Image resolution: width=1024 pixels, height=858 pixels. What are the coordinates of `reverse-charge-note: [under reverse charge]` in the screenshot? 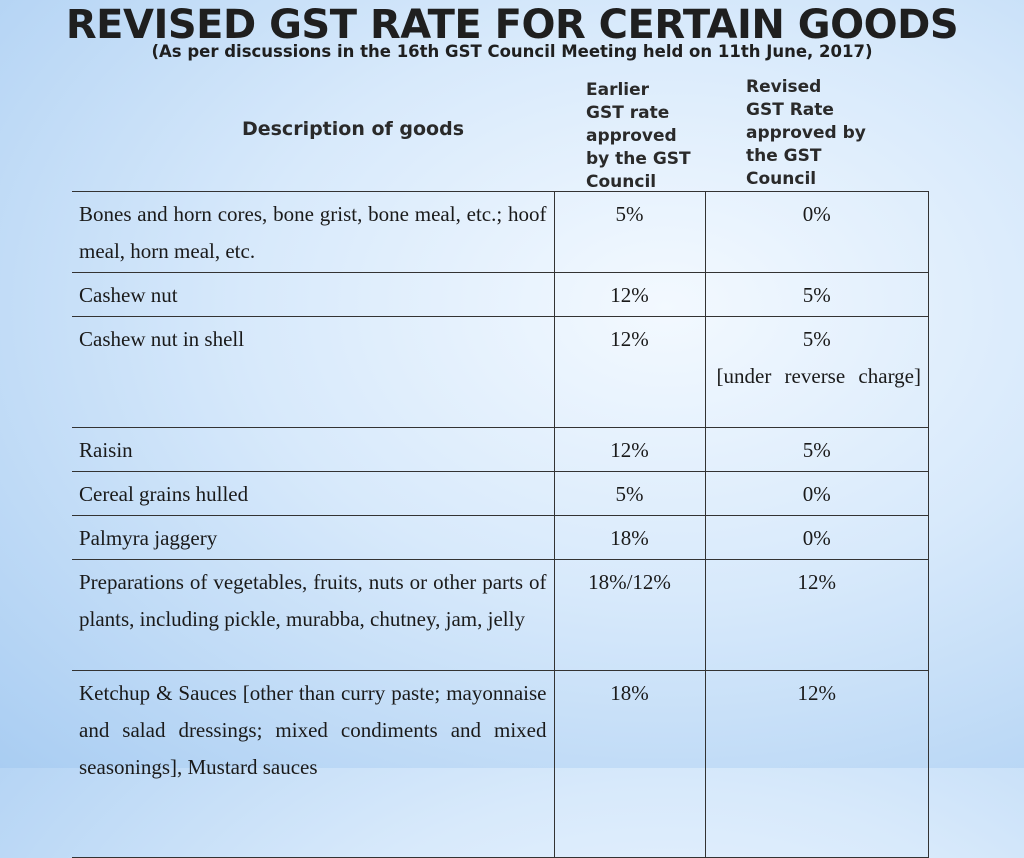 It's located at (819, 376).